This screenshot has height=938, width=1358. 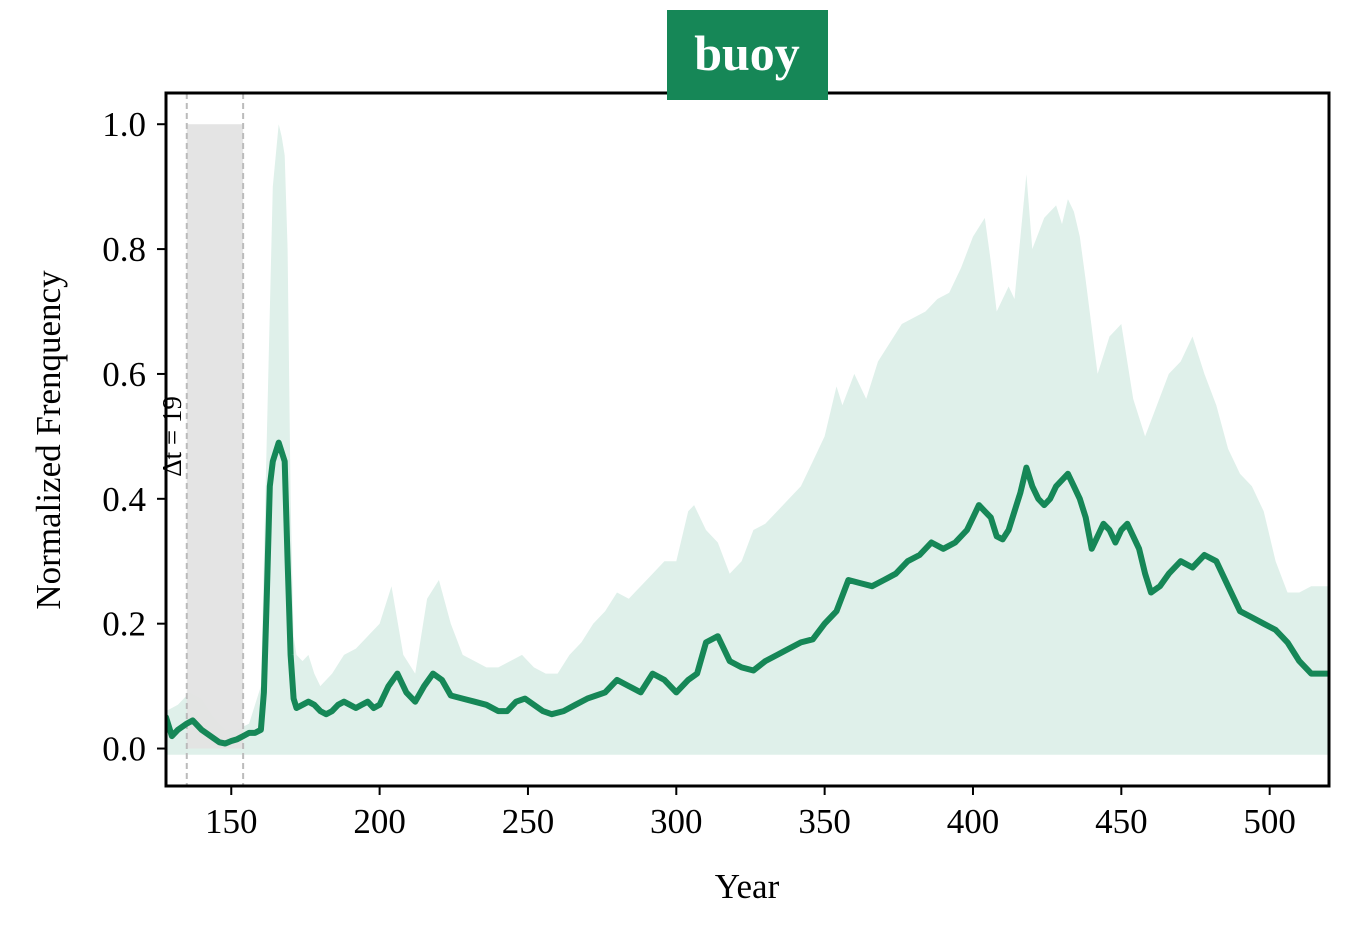 I want to click on x-axis-ticks: 150 200 250 300 350 400 450 500, so click(x=750, y=813).